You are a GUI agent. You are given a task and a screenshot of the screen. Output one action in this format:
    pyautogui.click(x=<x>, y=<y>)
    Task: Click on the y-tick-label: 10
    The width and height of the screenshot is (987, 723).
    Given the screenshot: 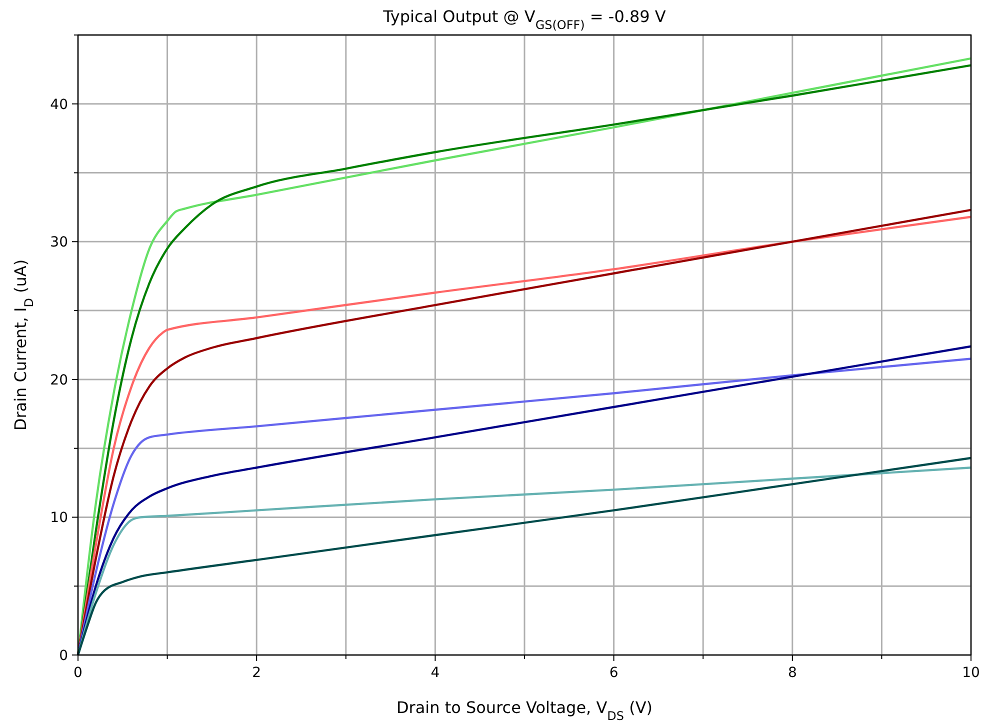 What is the action you would take?
    pyautogui.click(x=59, y=518)
    